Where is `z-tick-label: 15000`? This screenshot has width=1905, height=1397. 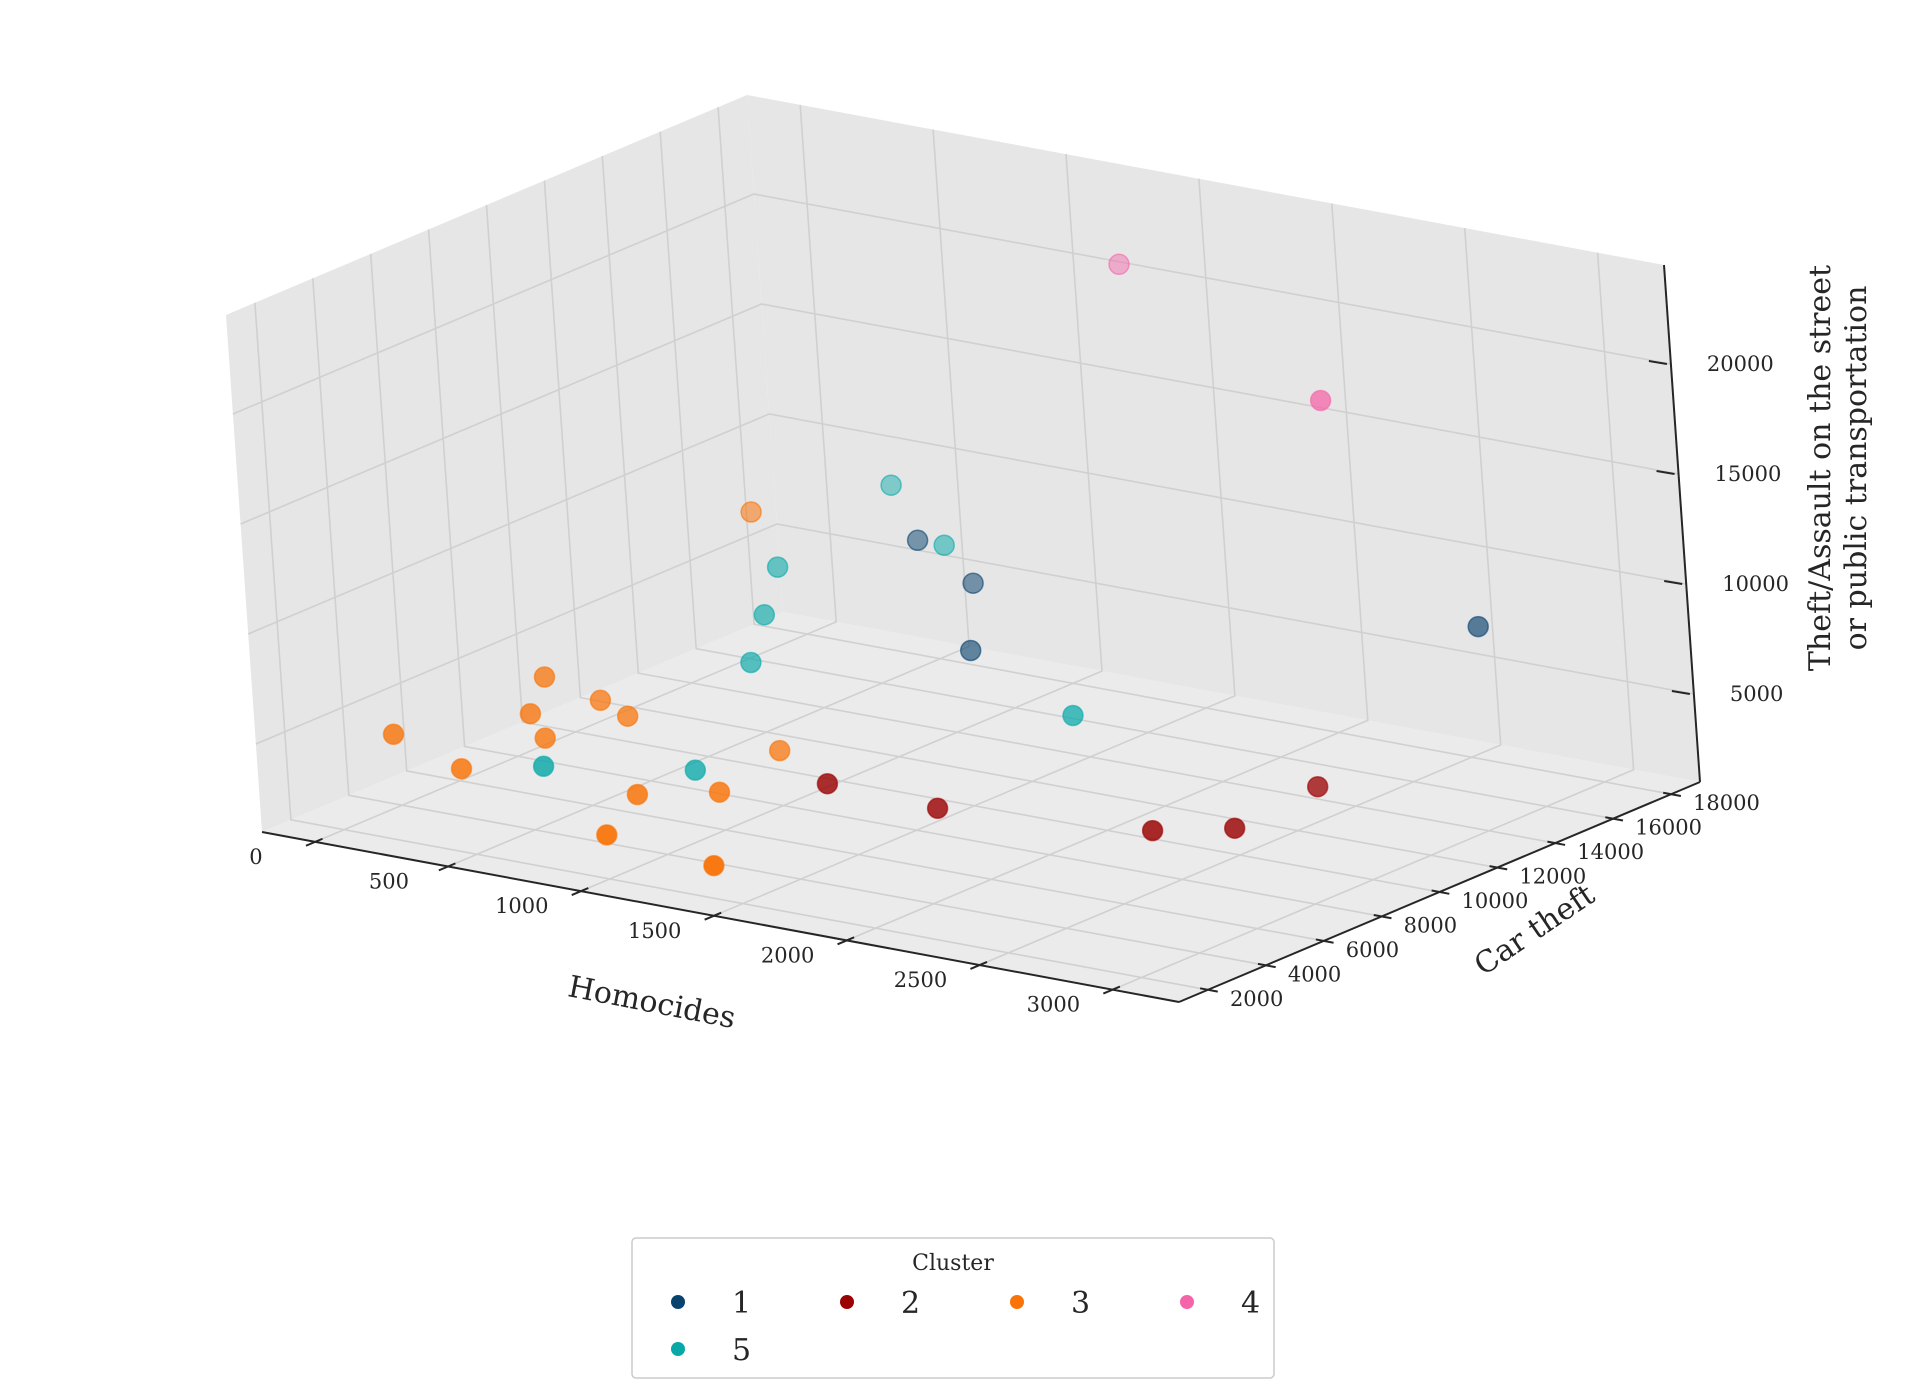 z-tick-label: 15000 is located at coordinates (1748, 474).